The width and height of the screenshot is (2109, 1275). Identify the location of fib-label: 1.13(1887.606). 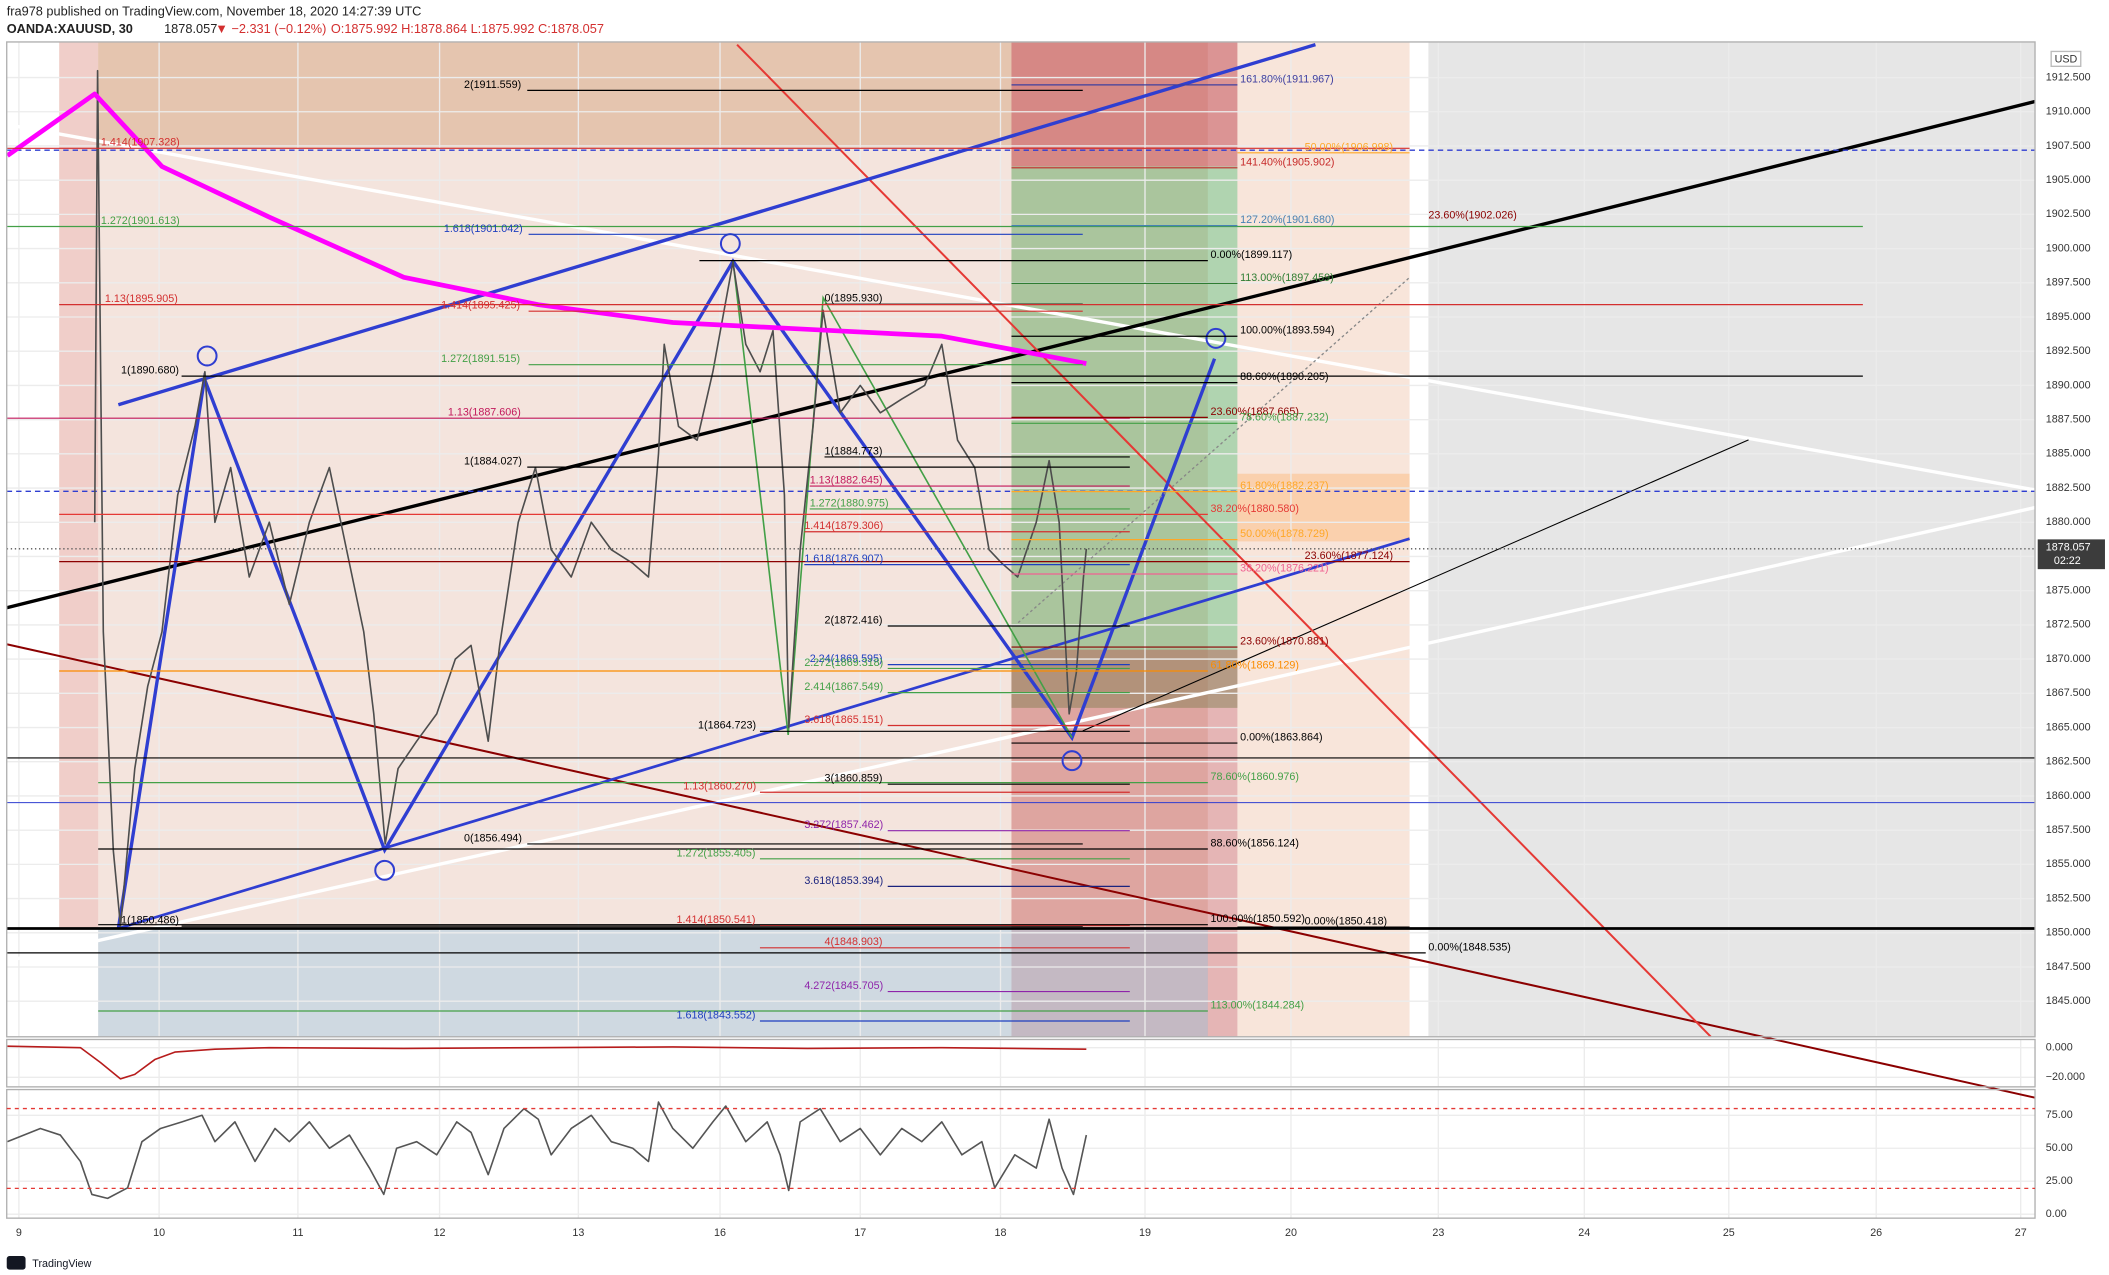
(484, 413).